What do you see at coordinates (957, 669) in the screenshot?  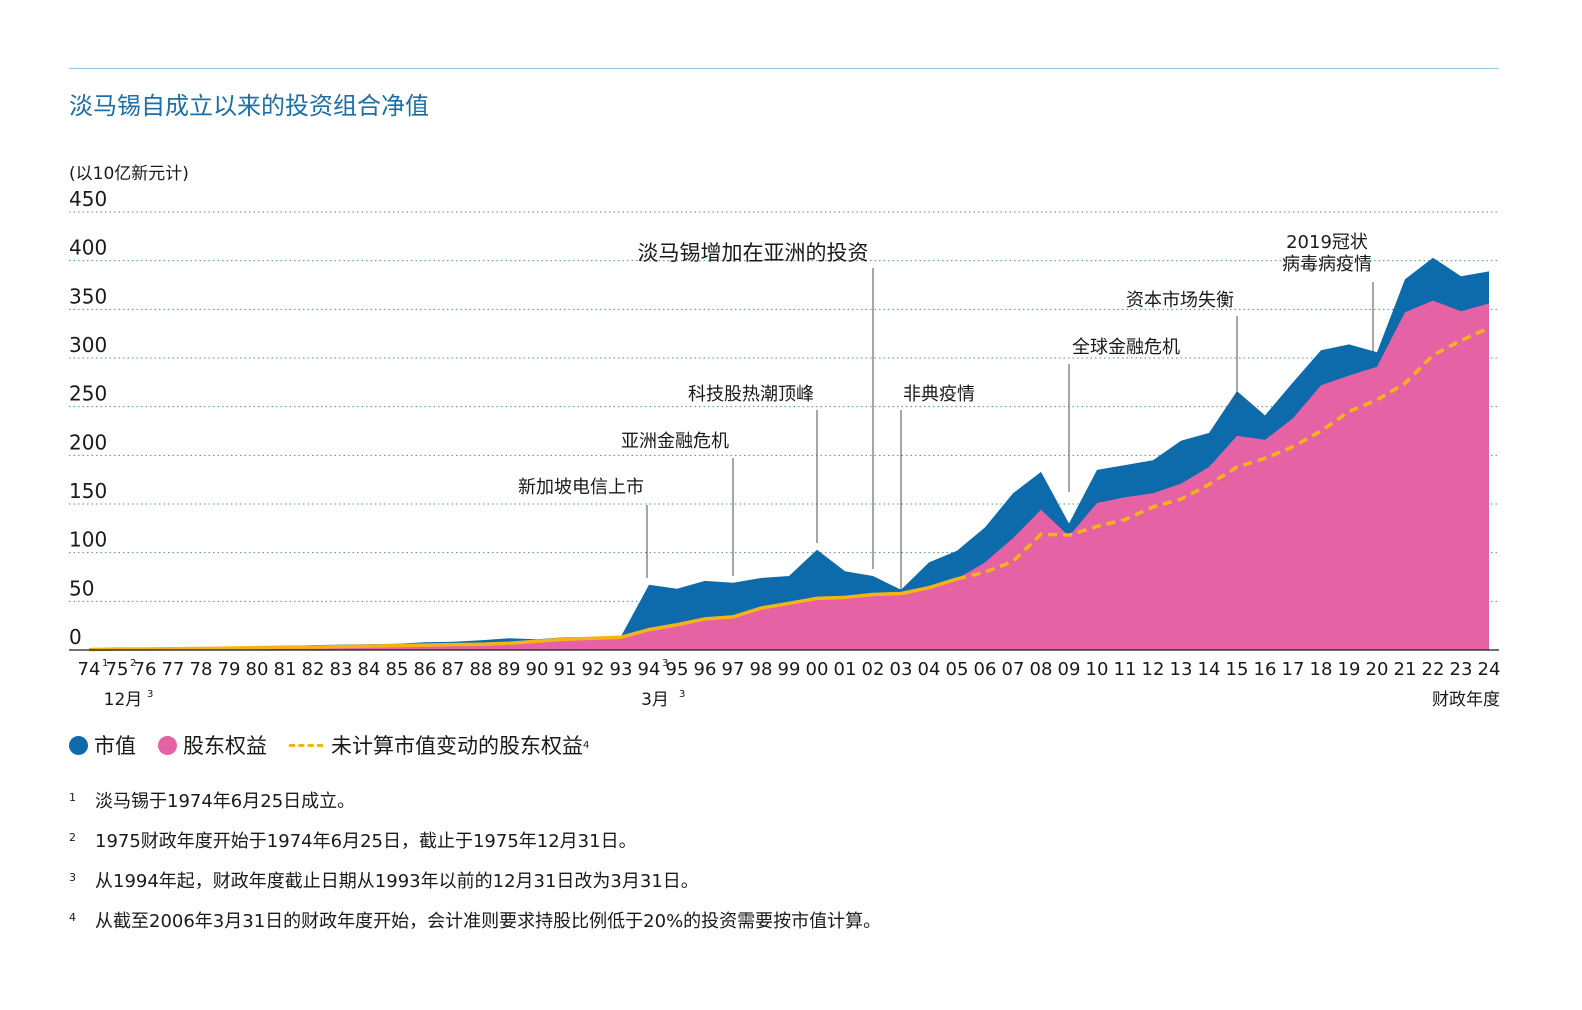 I see `x-tick-label: 05` at bounding box center [957, 669].